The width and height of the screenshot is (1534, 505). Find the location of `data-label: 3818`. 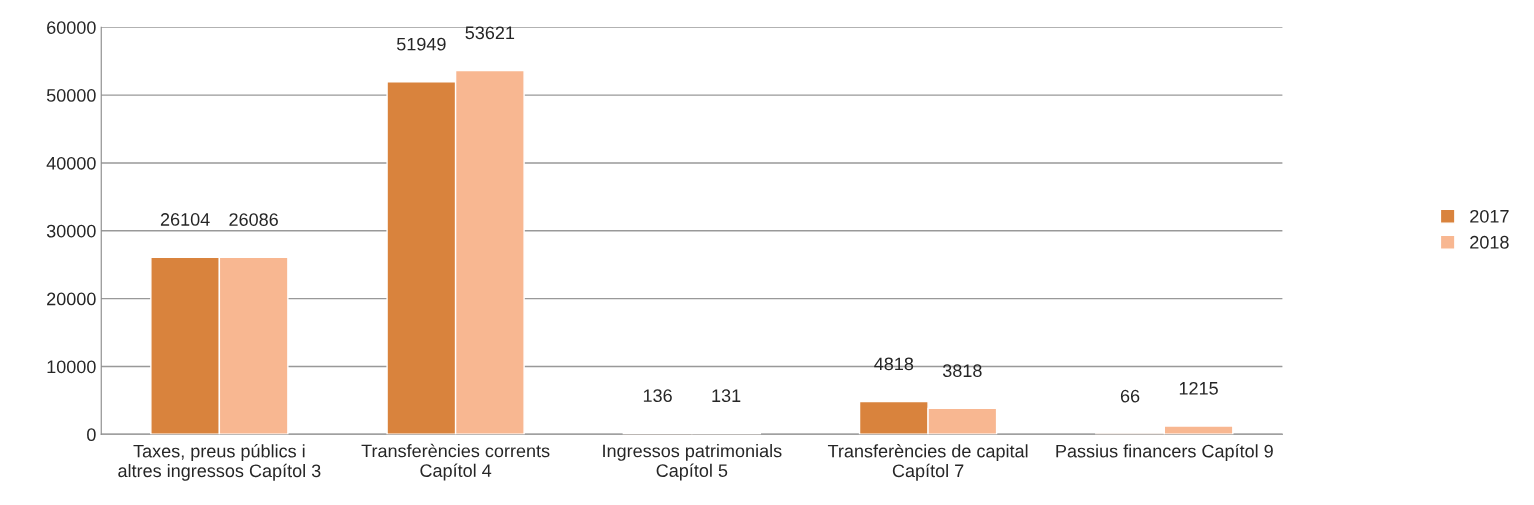

data-label: 3818 is located at coordinates (962, 371).